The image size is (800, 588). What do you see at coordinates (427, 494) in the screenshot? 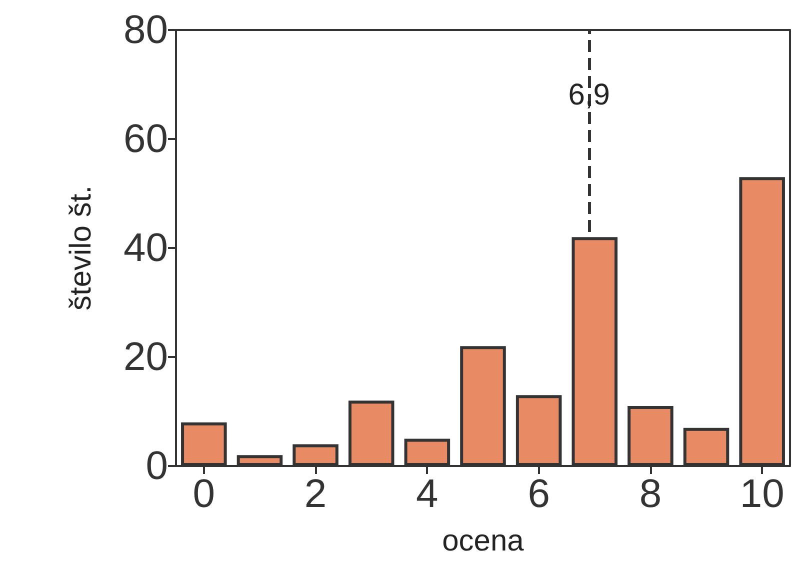
I see `x-tick-label: 4` at bounding box center [427, 494].